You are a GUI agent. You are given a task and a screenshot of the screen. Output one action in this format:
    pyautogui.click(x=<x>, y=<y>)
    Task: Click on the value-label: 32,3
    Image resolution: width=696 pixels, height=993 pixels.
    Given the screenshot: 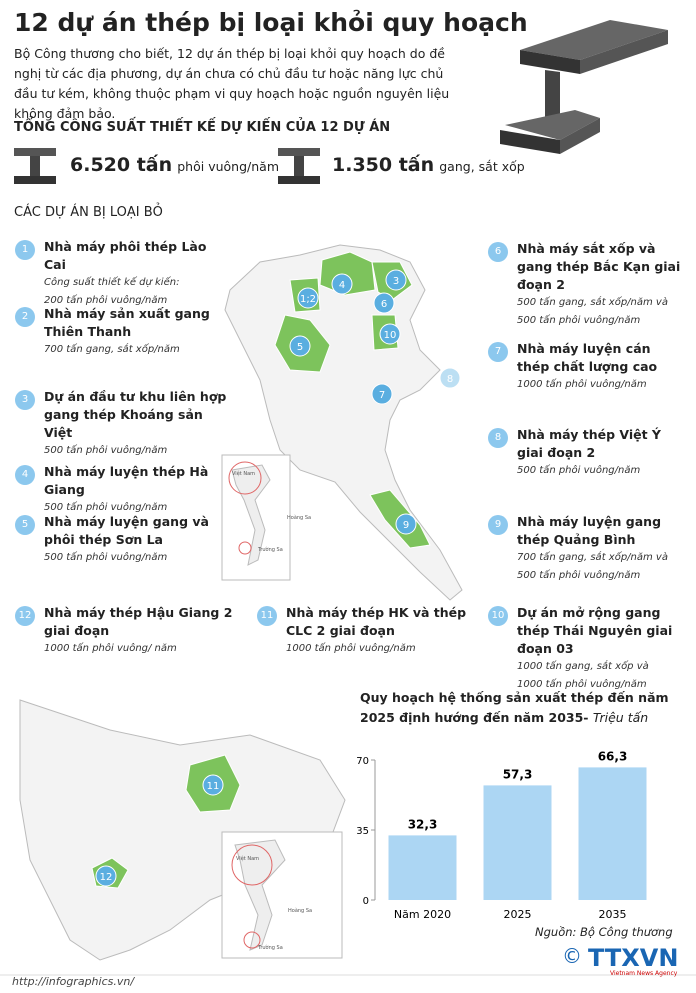 What is the action you would take?
    pyautogui.click(x=423, y=824)
    